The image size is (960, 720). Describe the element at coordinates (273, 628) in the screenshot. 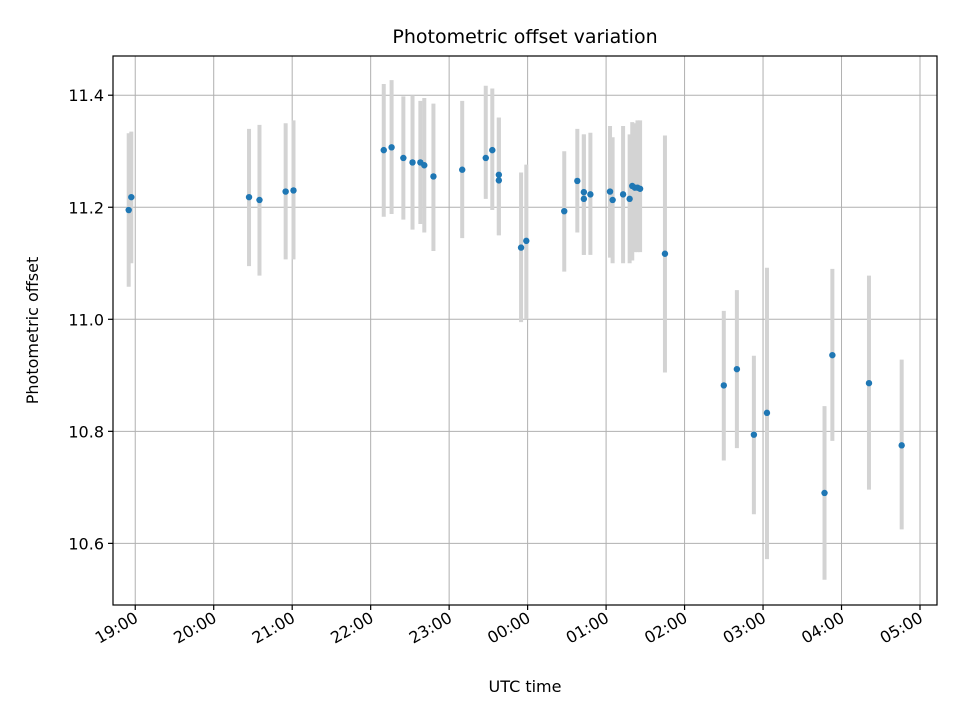

I see `x-tick-label: 21:00` at that location.